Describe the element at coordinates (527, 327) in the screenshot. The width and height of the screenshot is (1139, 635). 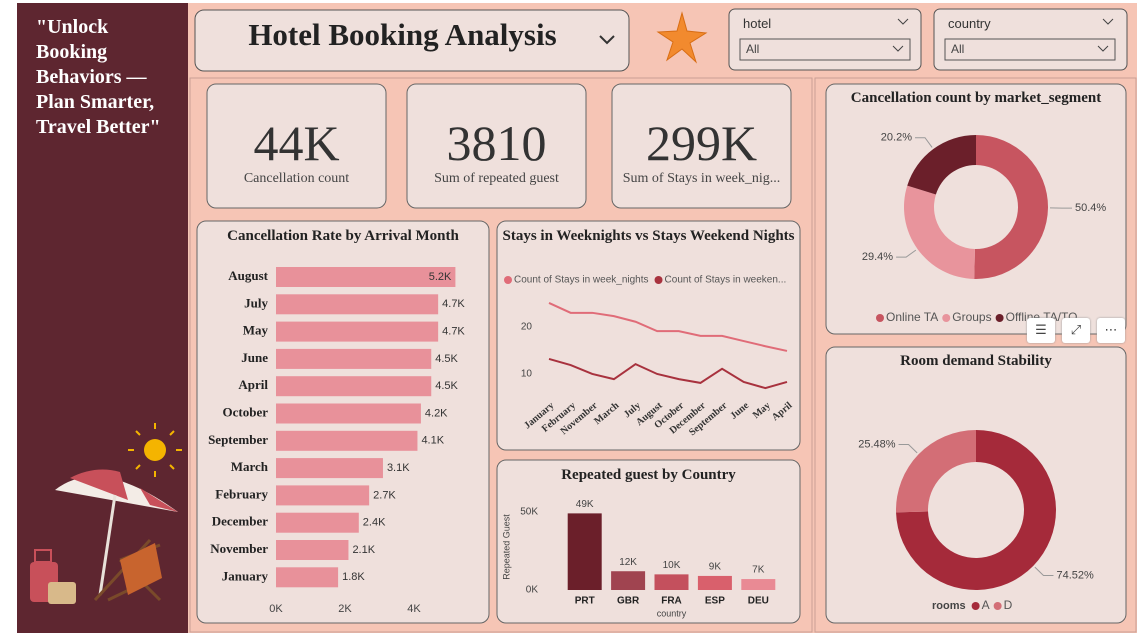
I see `y-tick-label: 20` at that location.